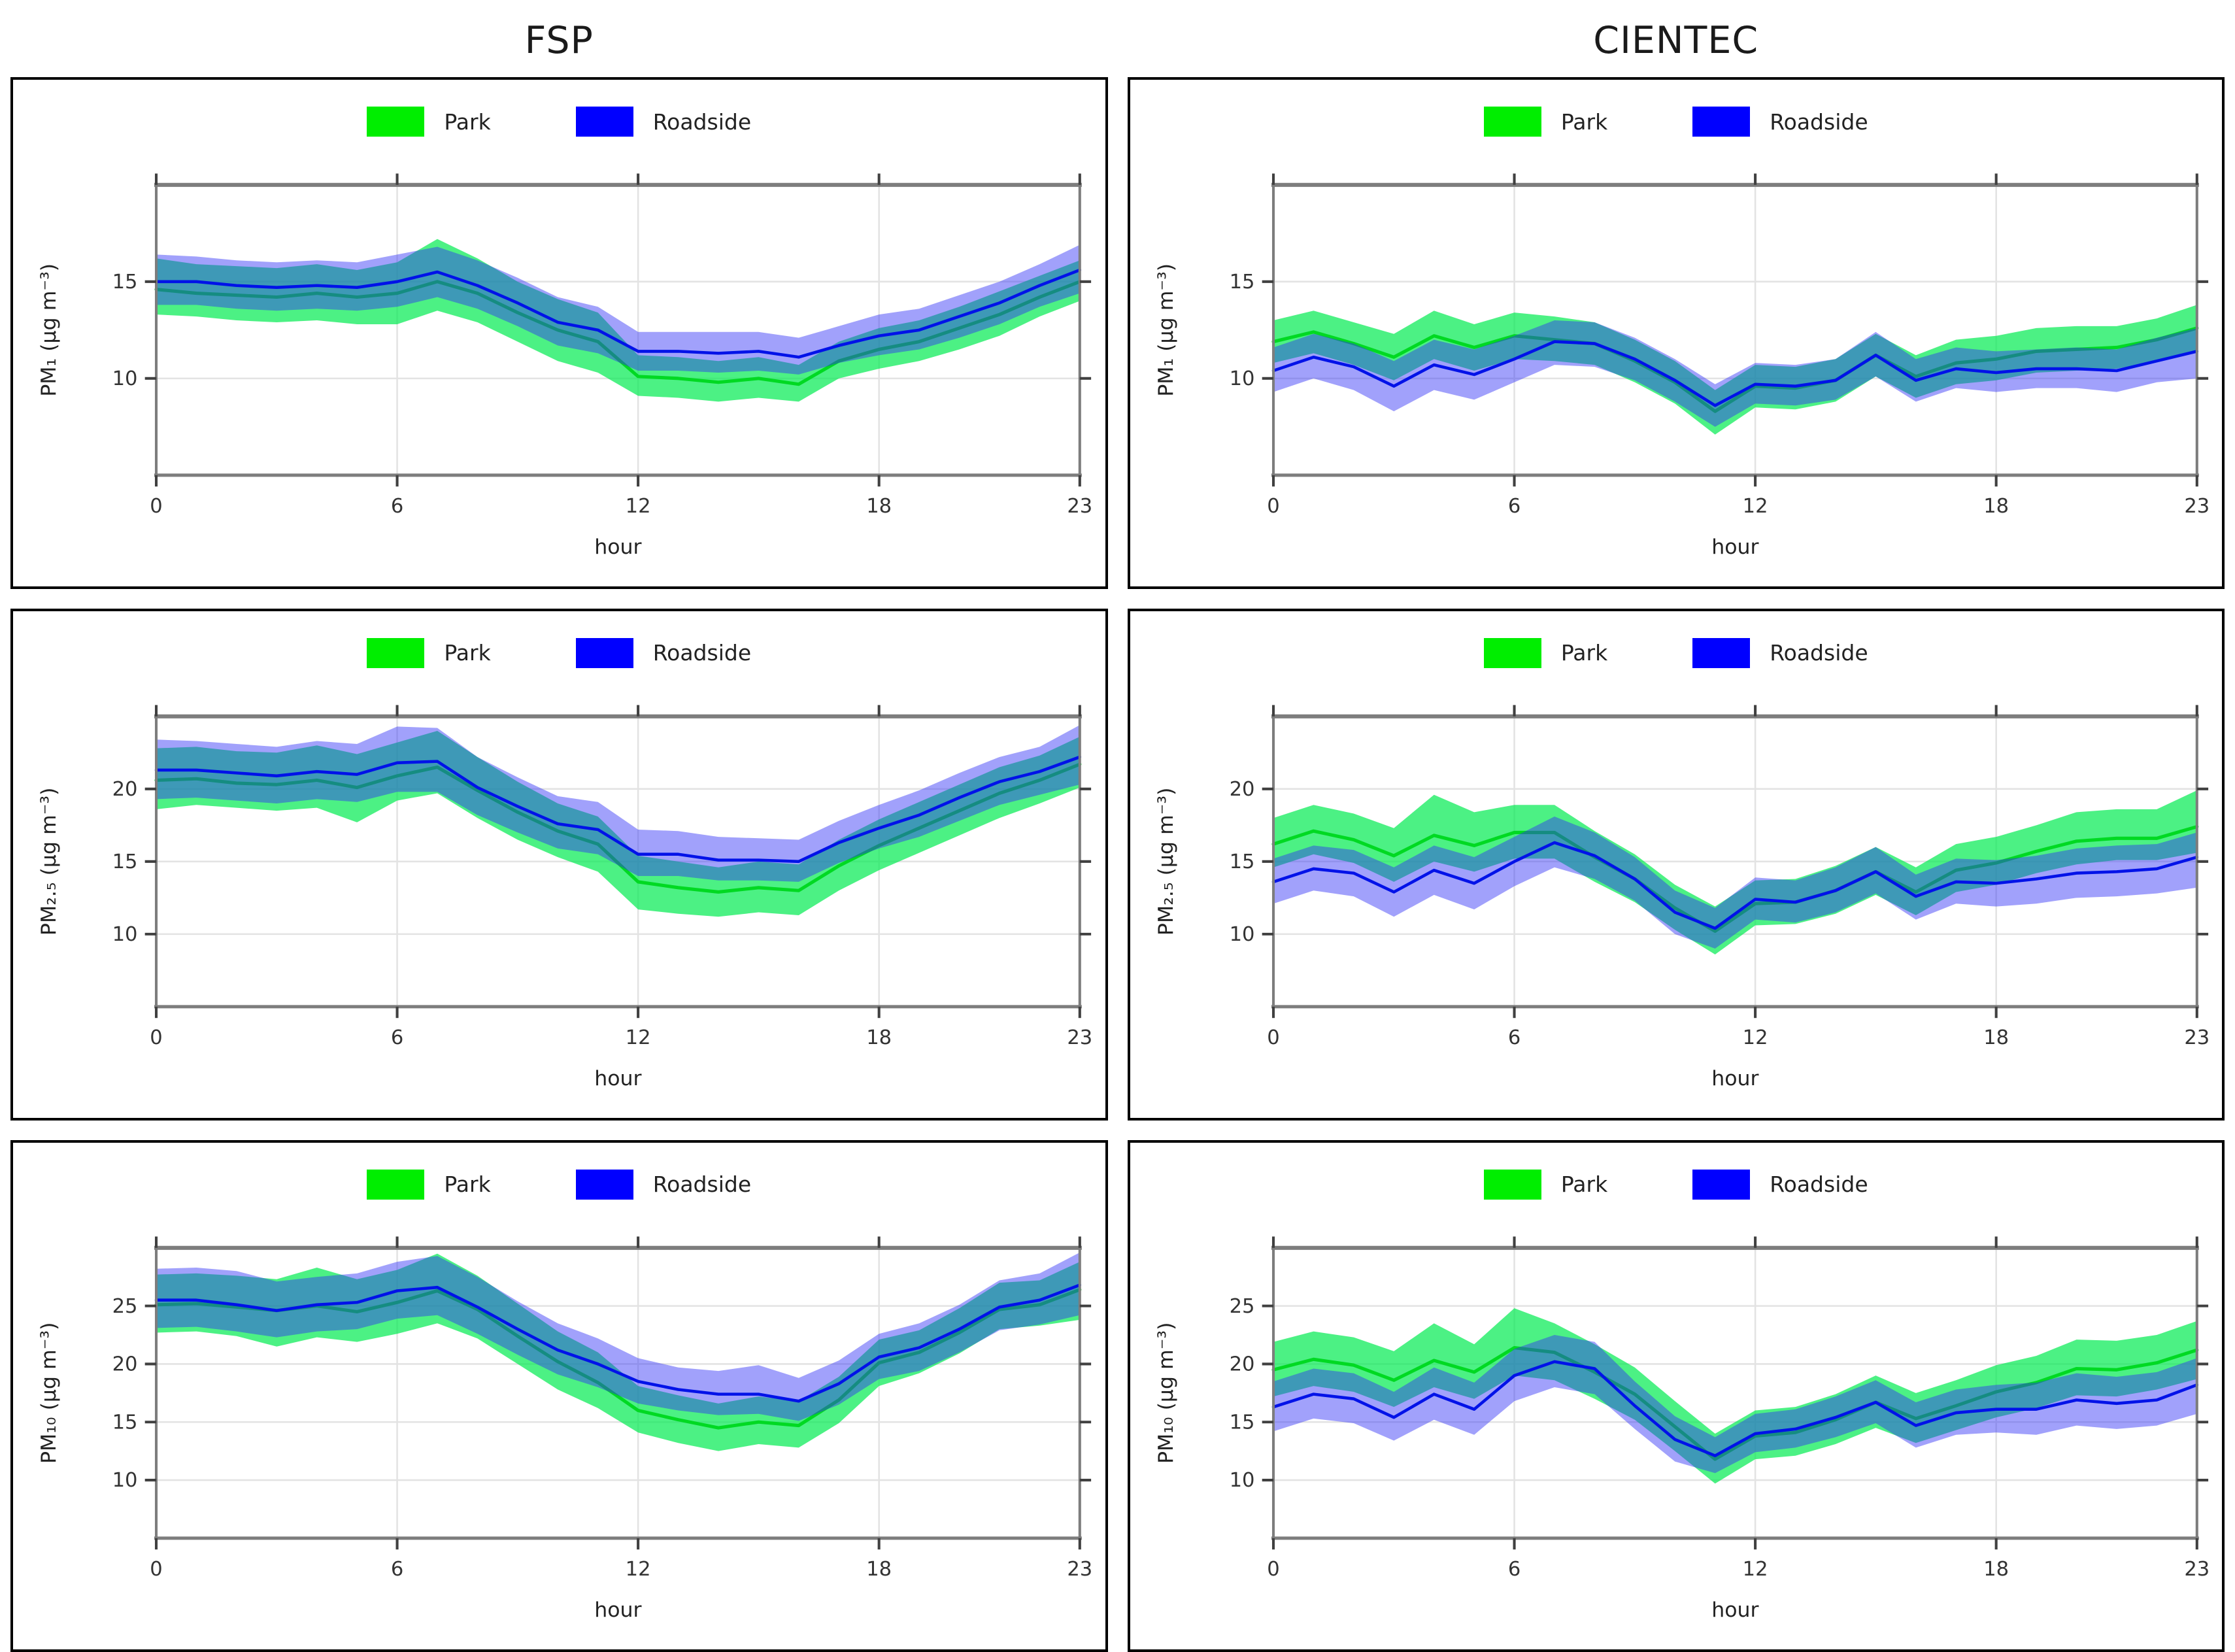  Describe the element at coordinates (1676, 40) in the screenshot. I see `column-title-cientec: CIENTEC` at that location.